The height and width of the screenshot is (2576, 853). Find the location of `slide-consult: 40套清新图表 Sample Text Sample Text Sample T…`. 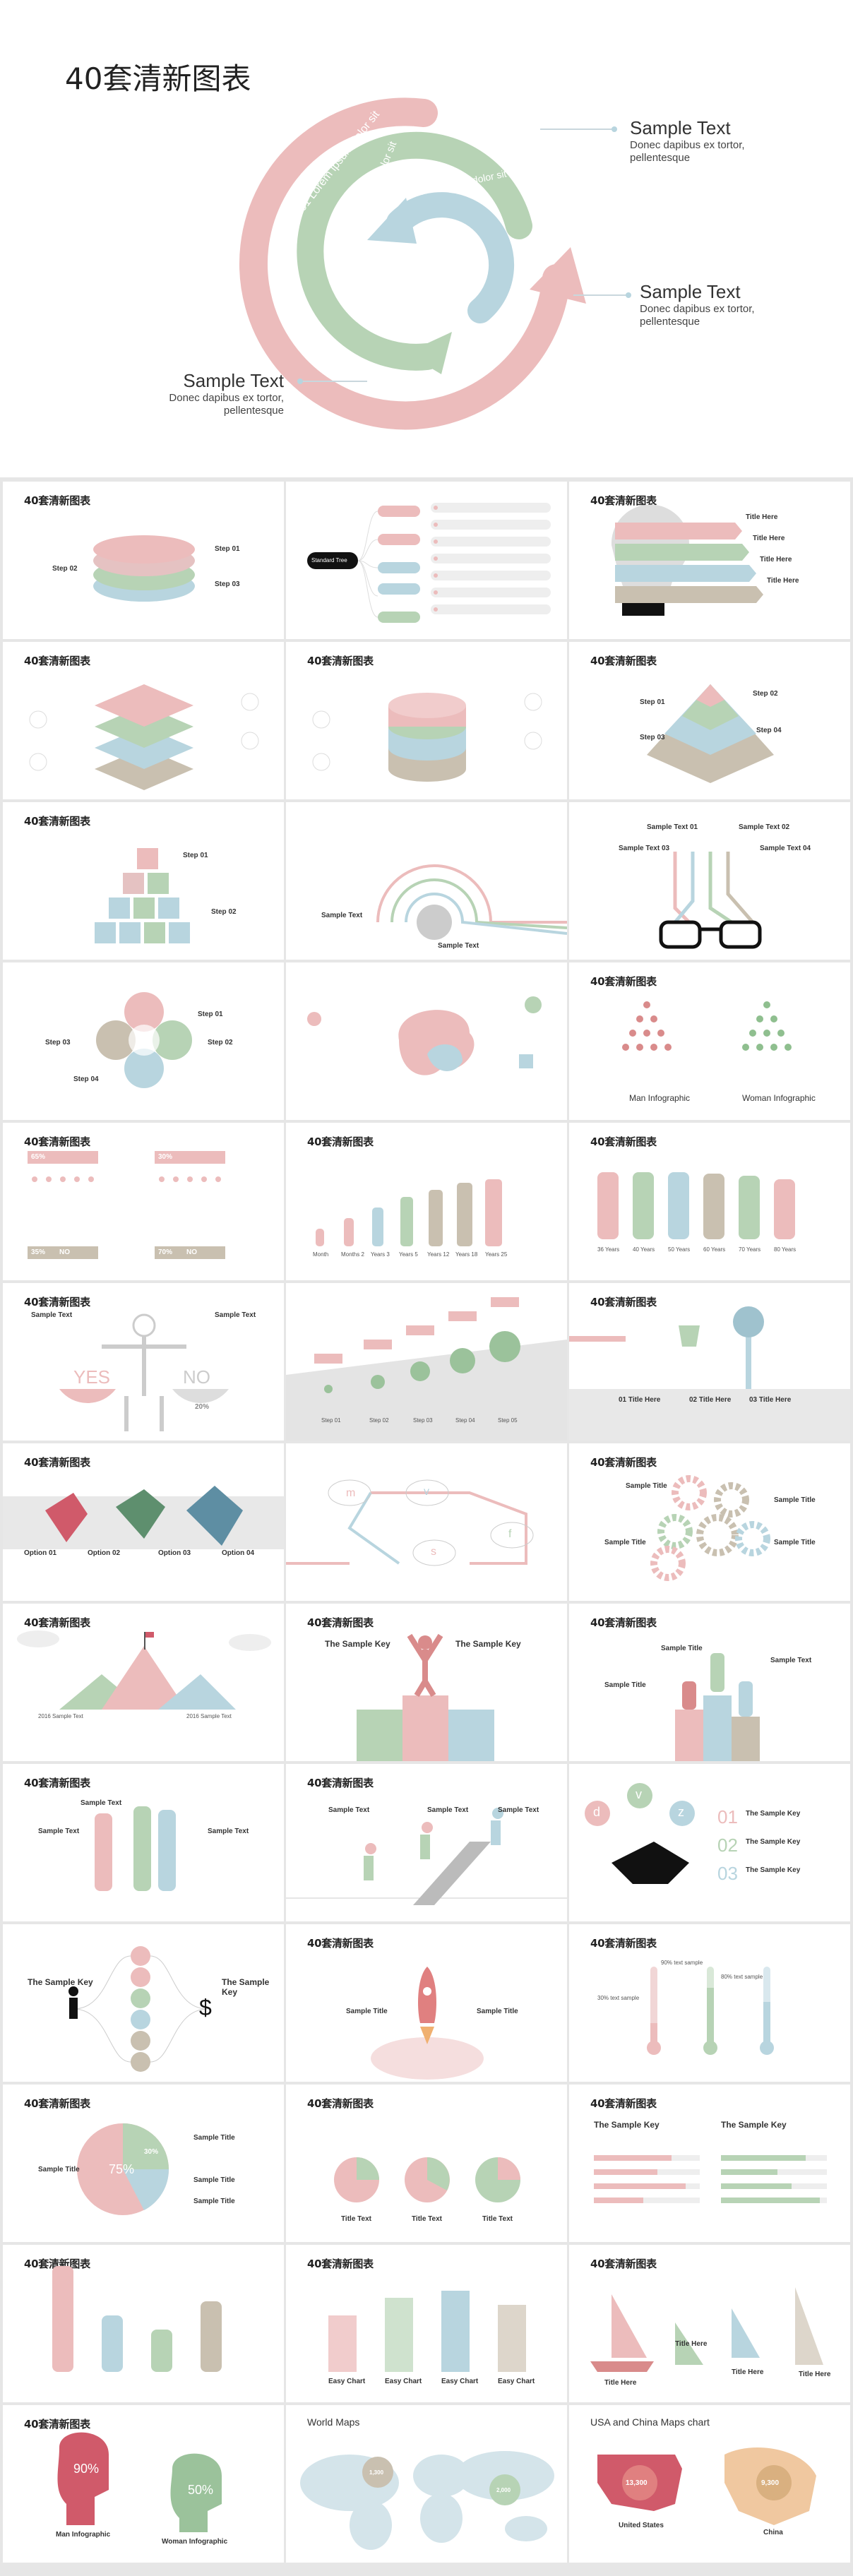

slide-consult: 40套清新图表 Sample Text Sample Text Sample T… is located at coordinates (143, 1842).